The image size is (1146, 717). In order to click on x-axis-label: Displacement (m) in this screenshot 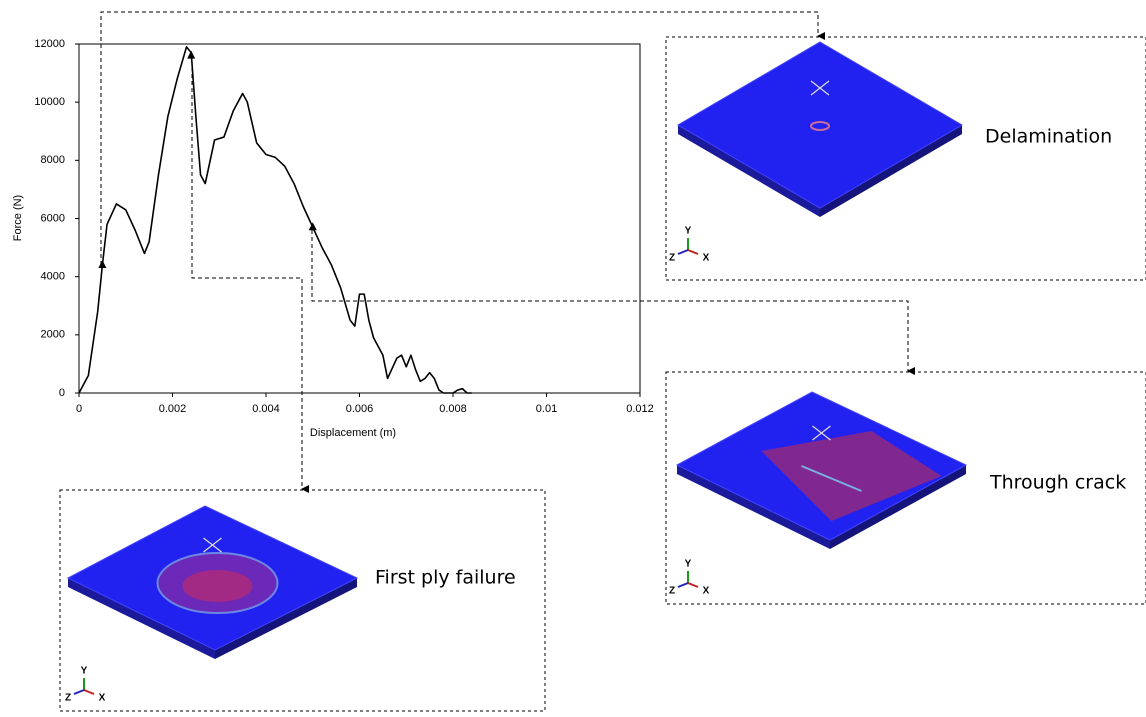, I will do `click(353, 433)`.